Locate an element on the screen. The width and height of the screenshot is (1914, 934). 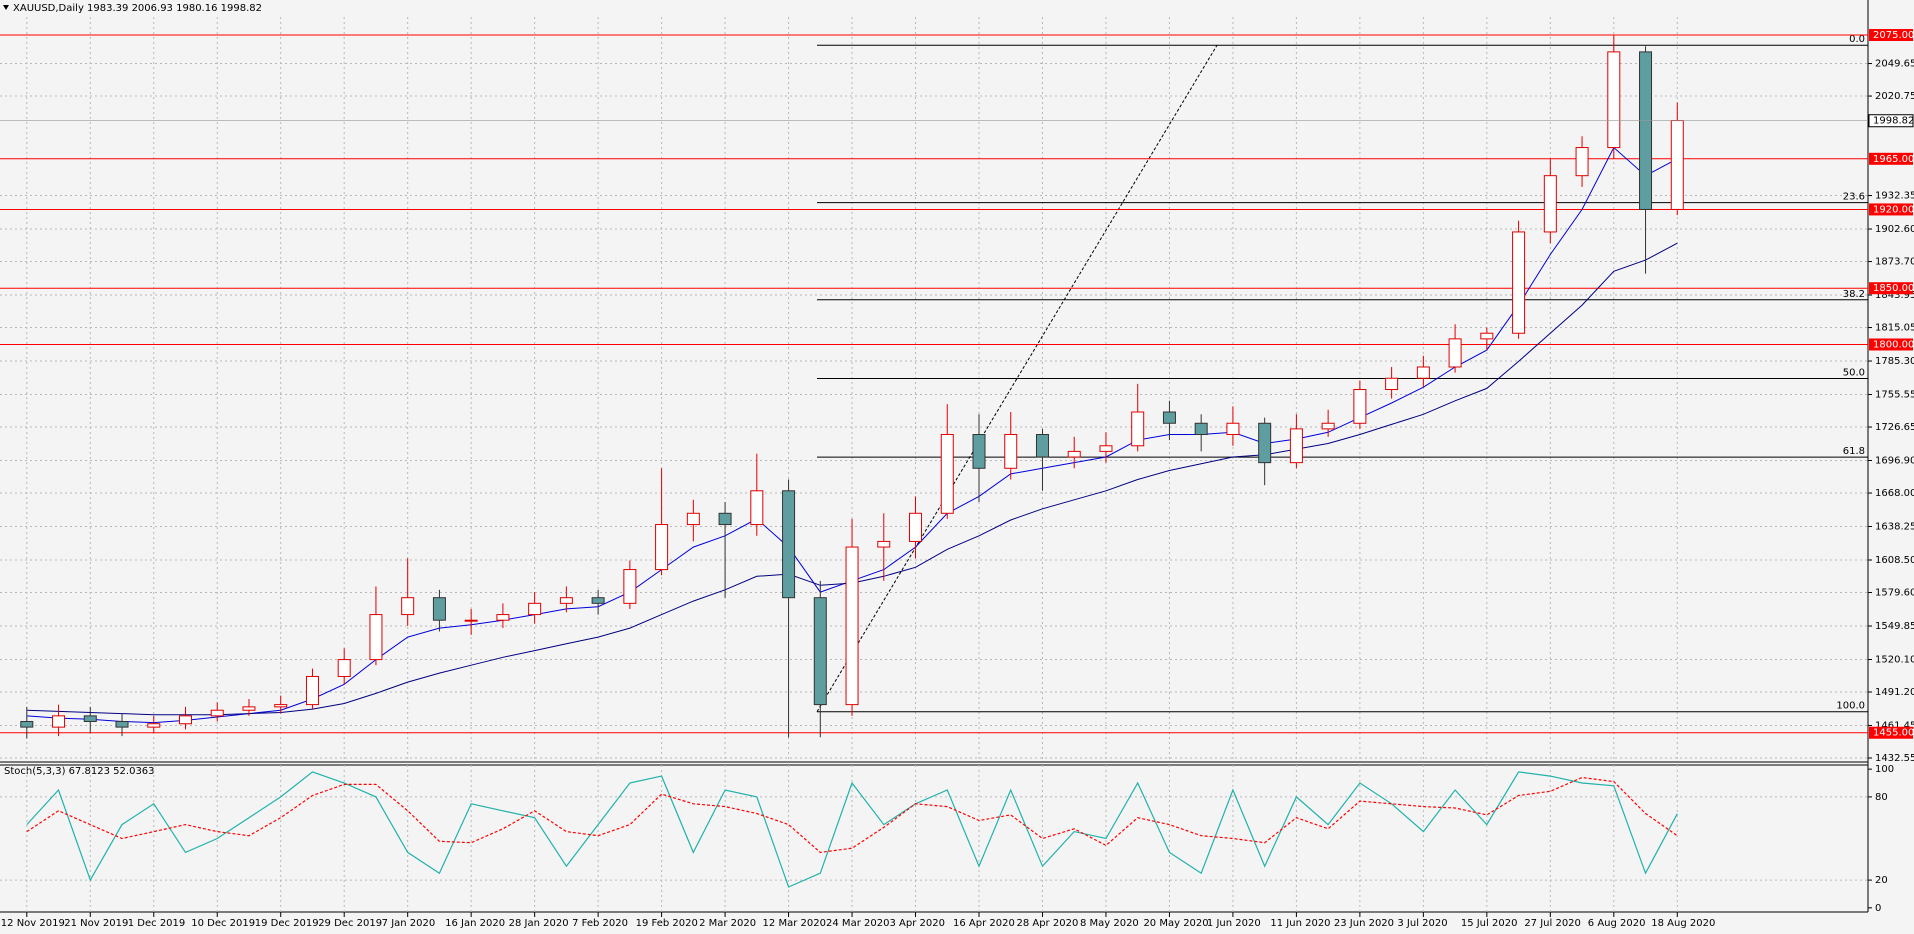
fib-label: 100.0 is located at coordinates (1850, 706).